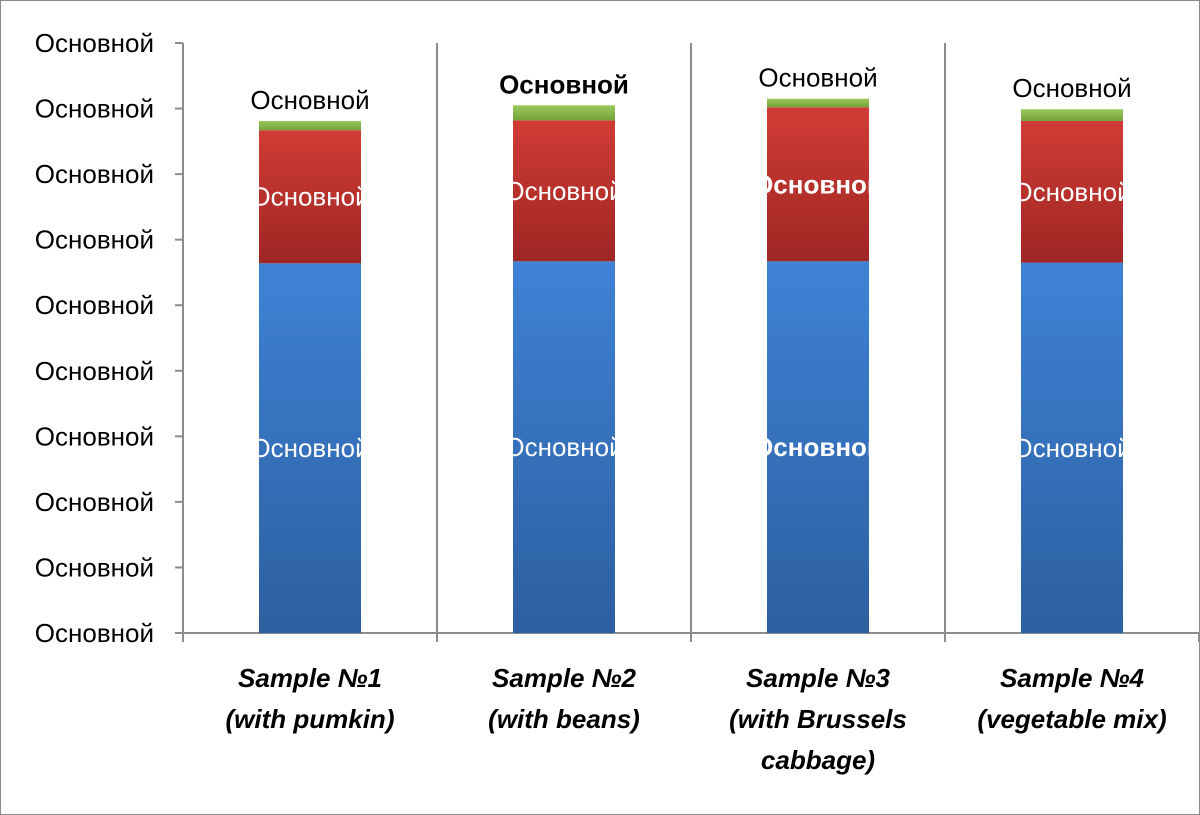  I want to click on y-tick-label-9: Основной, so click(94, 43).